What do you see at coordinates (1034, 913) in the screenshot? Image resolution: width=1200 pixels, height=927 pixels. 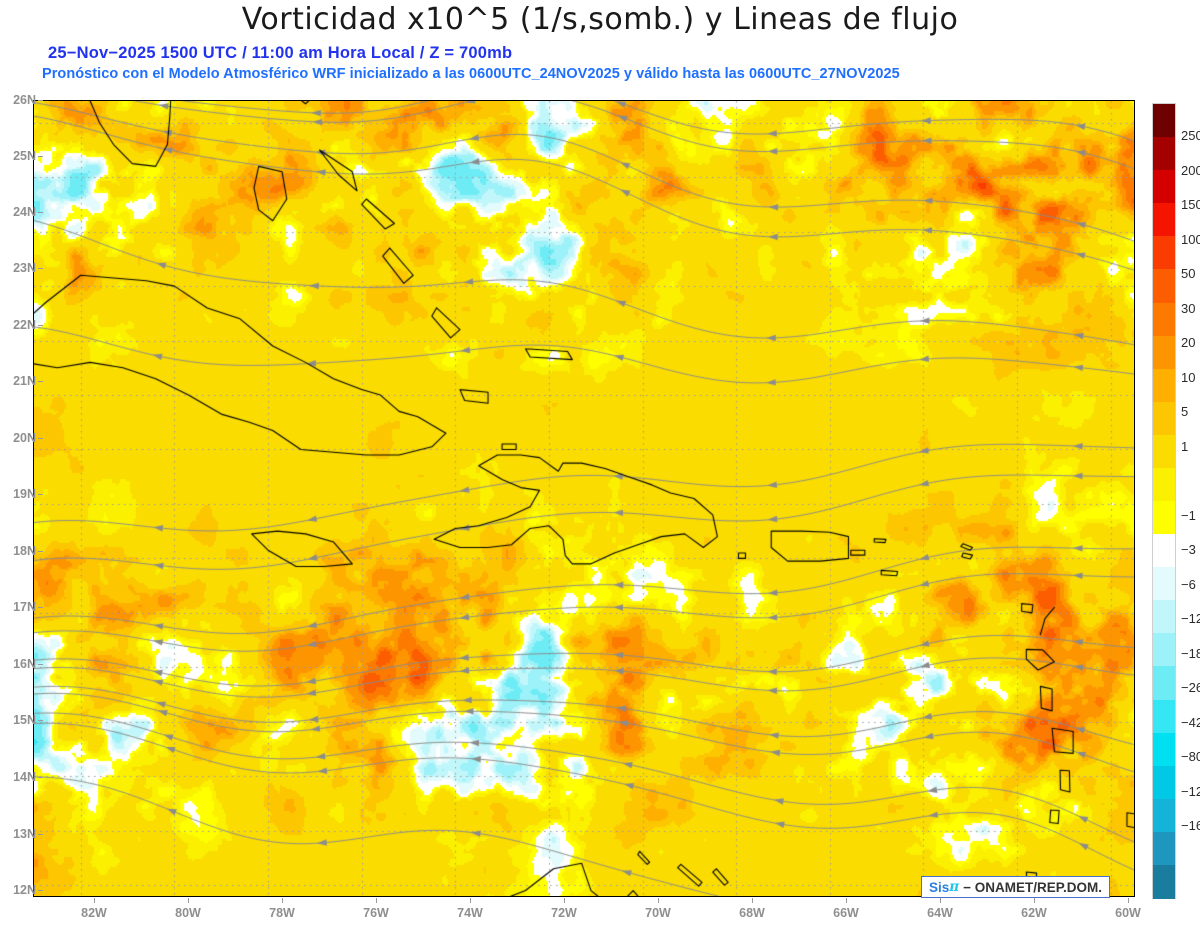 I see `lon-tick-62w: 62W` at bounding box center [1034, 913].